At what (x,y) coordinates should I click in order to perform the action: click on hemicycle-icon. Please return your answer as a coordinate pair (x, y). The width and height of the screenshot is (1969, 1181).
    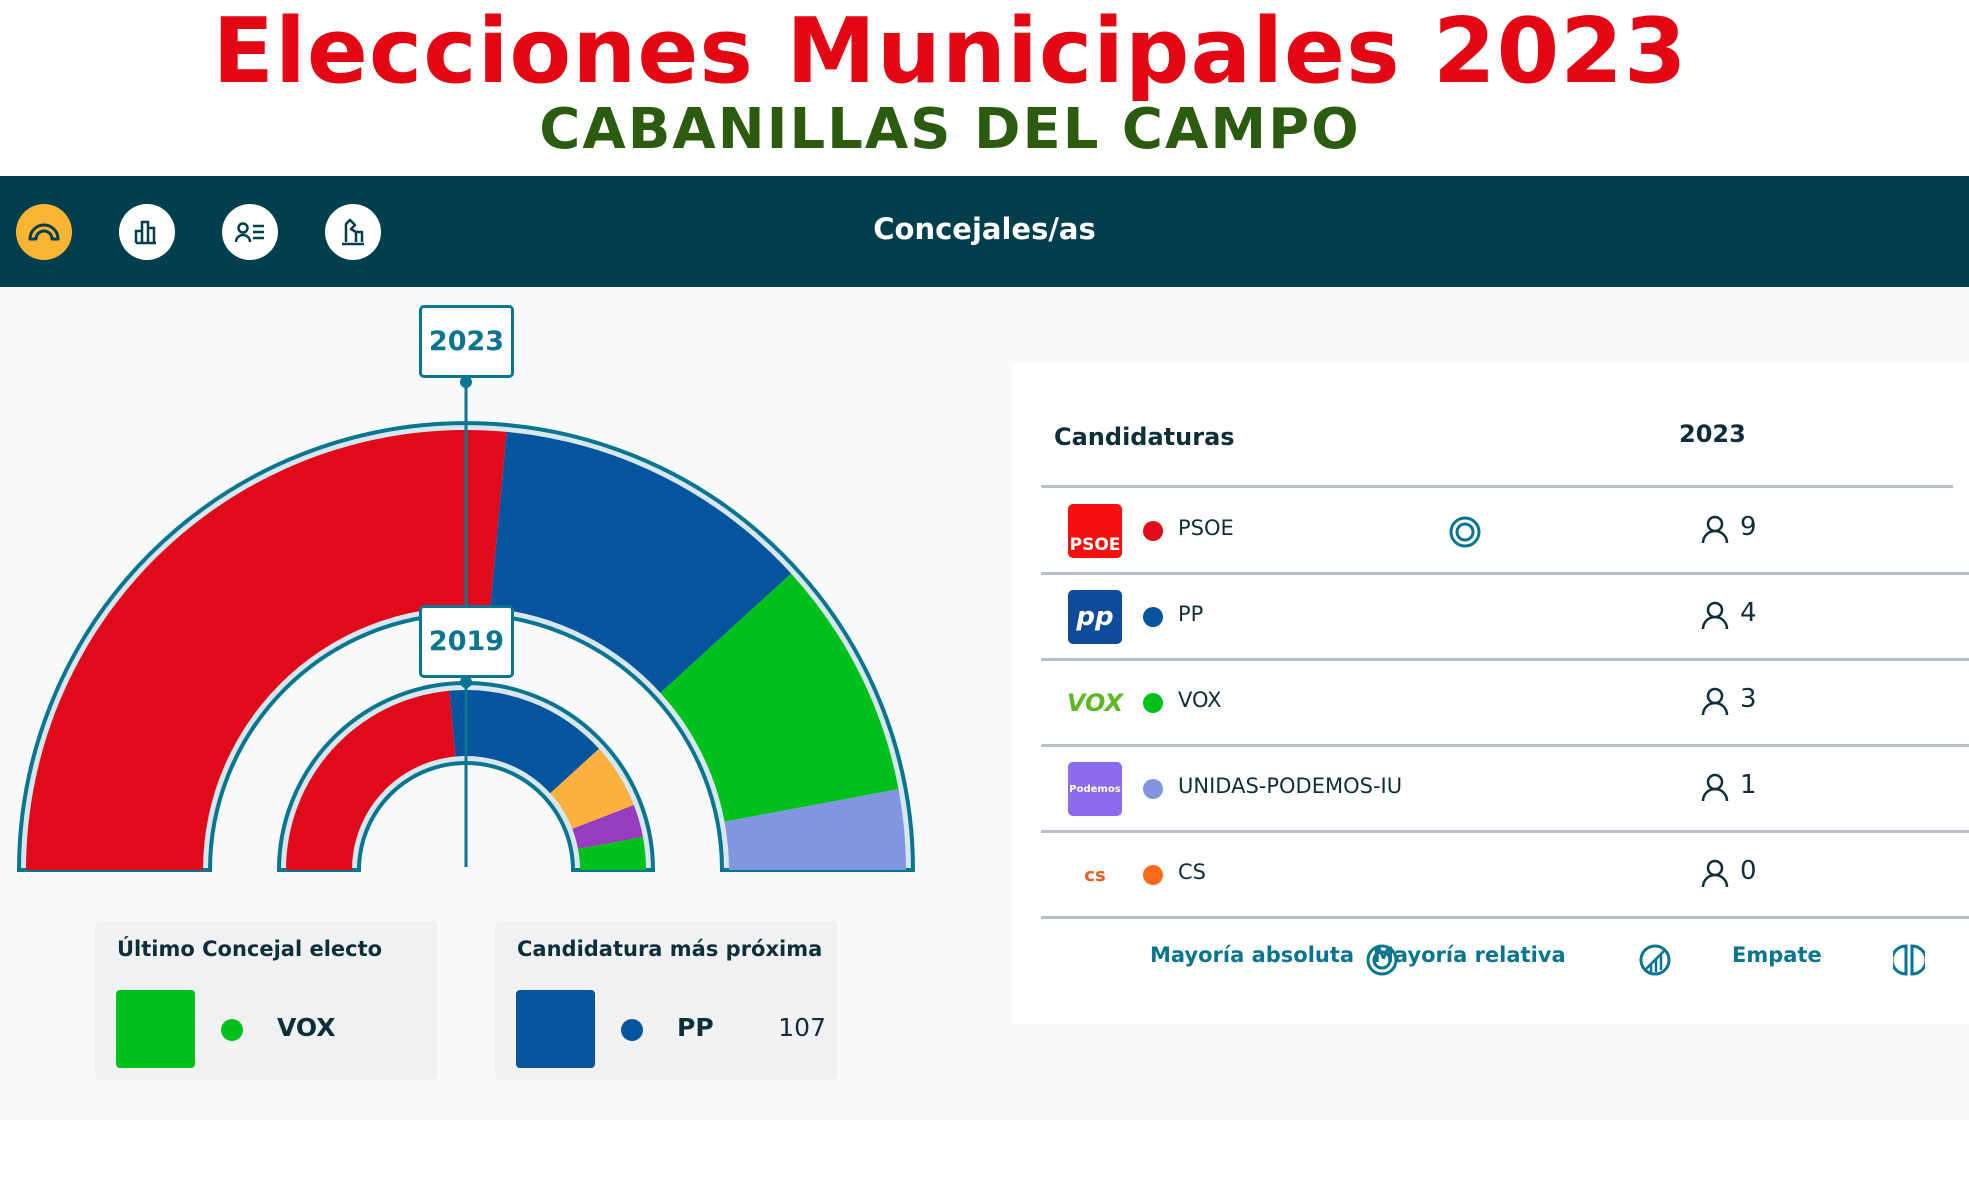
    Looking at the image, I should click on (44, 232).